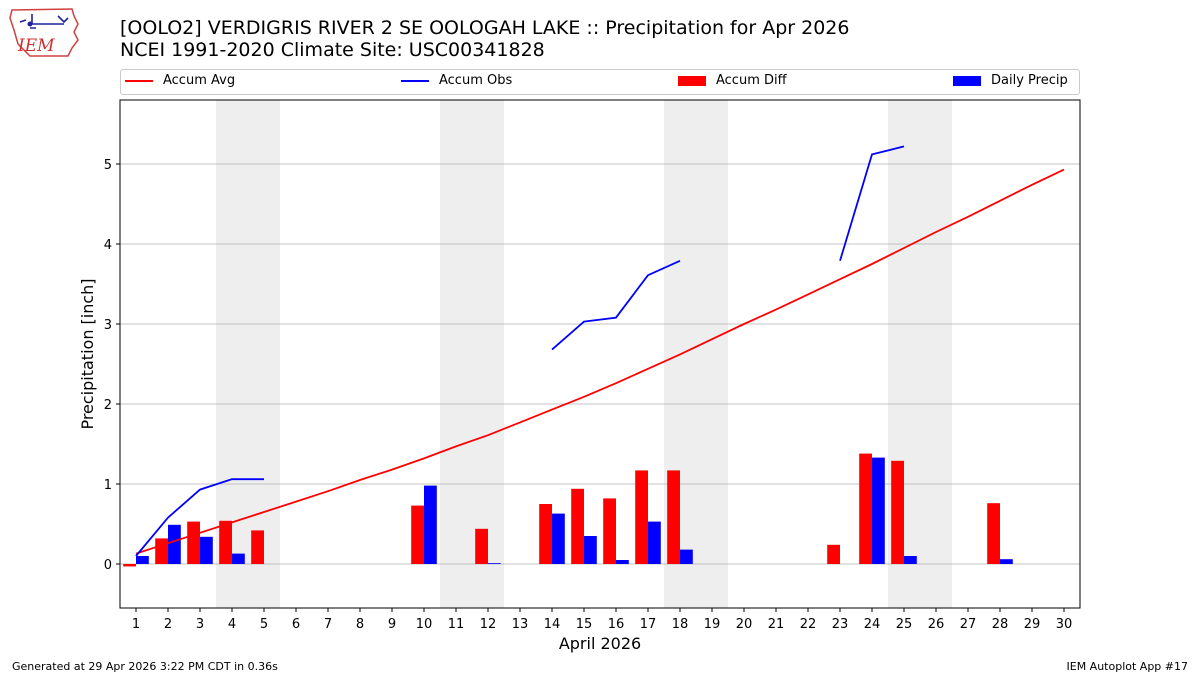 The width and height of the screenshot is (1200, 675). I want to click on iowa-state-outline, so click(44, 32).